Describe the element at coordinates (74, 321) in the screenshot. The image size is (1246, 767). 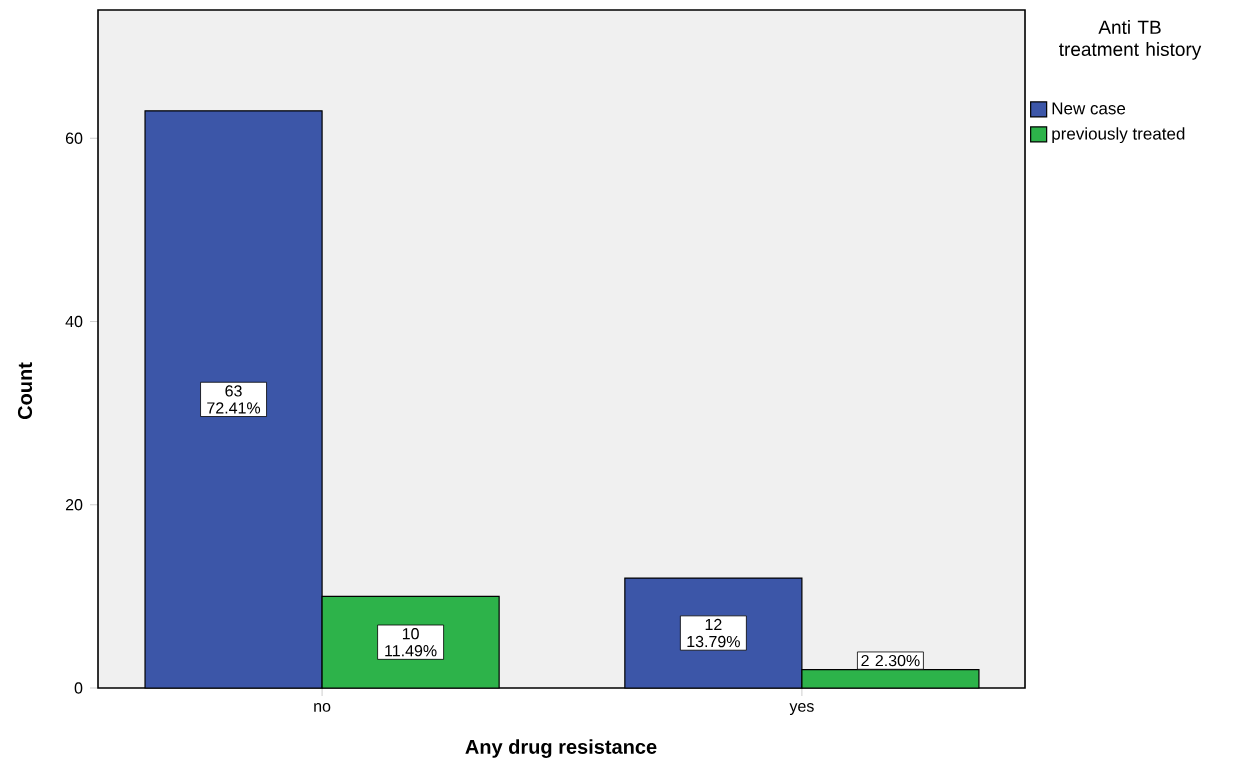
I see `y-tick-label: 40` at that location.